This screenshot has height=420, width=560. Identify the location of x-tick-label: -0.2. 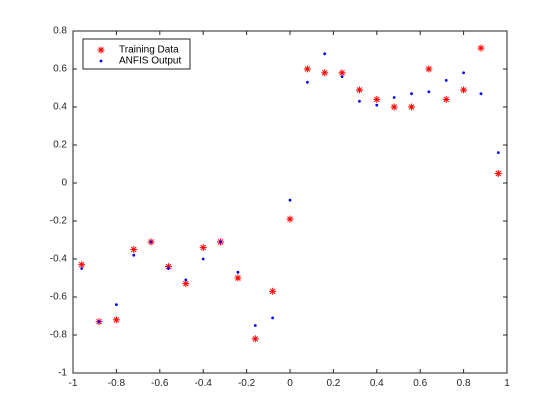
(247, 383).